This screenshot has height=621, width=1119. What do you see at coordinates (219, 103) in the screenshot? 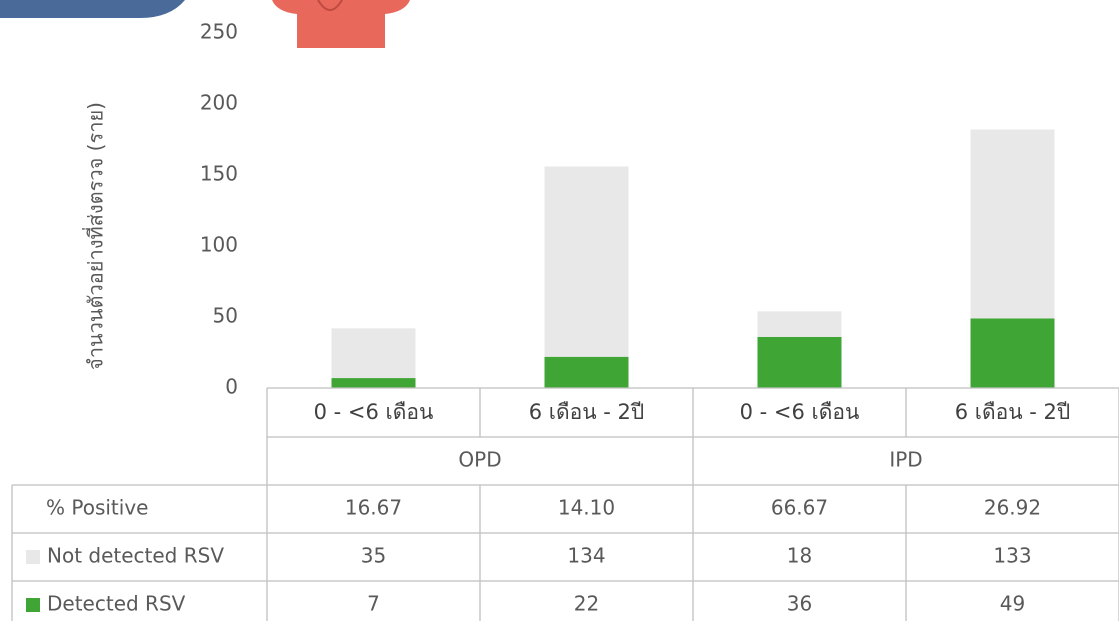
I see `y-tick-label: 200` at bounding box center [219, 103].